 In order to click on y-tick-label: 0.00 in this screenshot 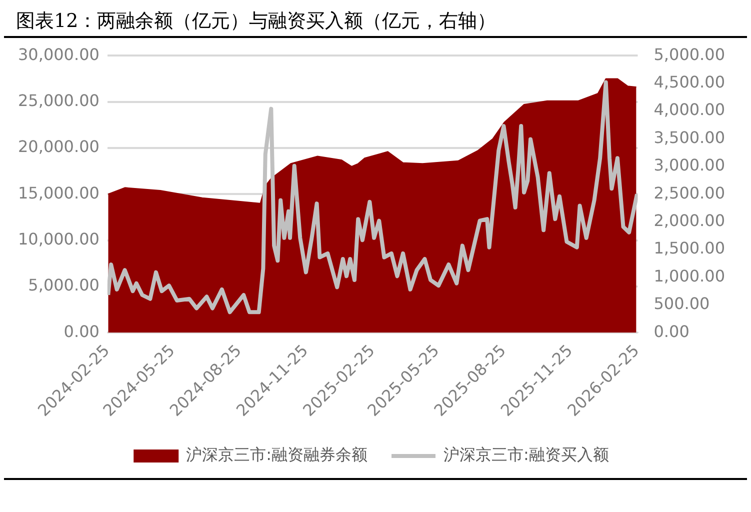, I will do `click(82, 331)`.